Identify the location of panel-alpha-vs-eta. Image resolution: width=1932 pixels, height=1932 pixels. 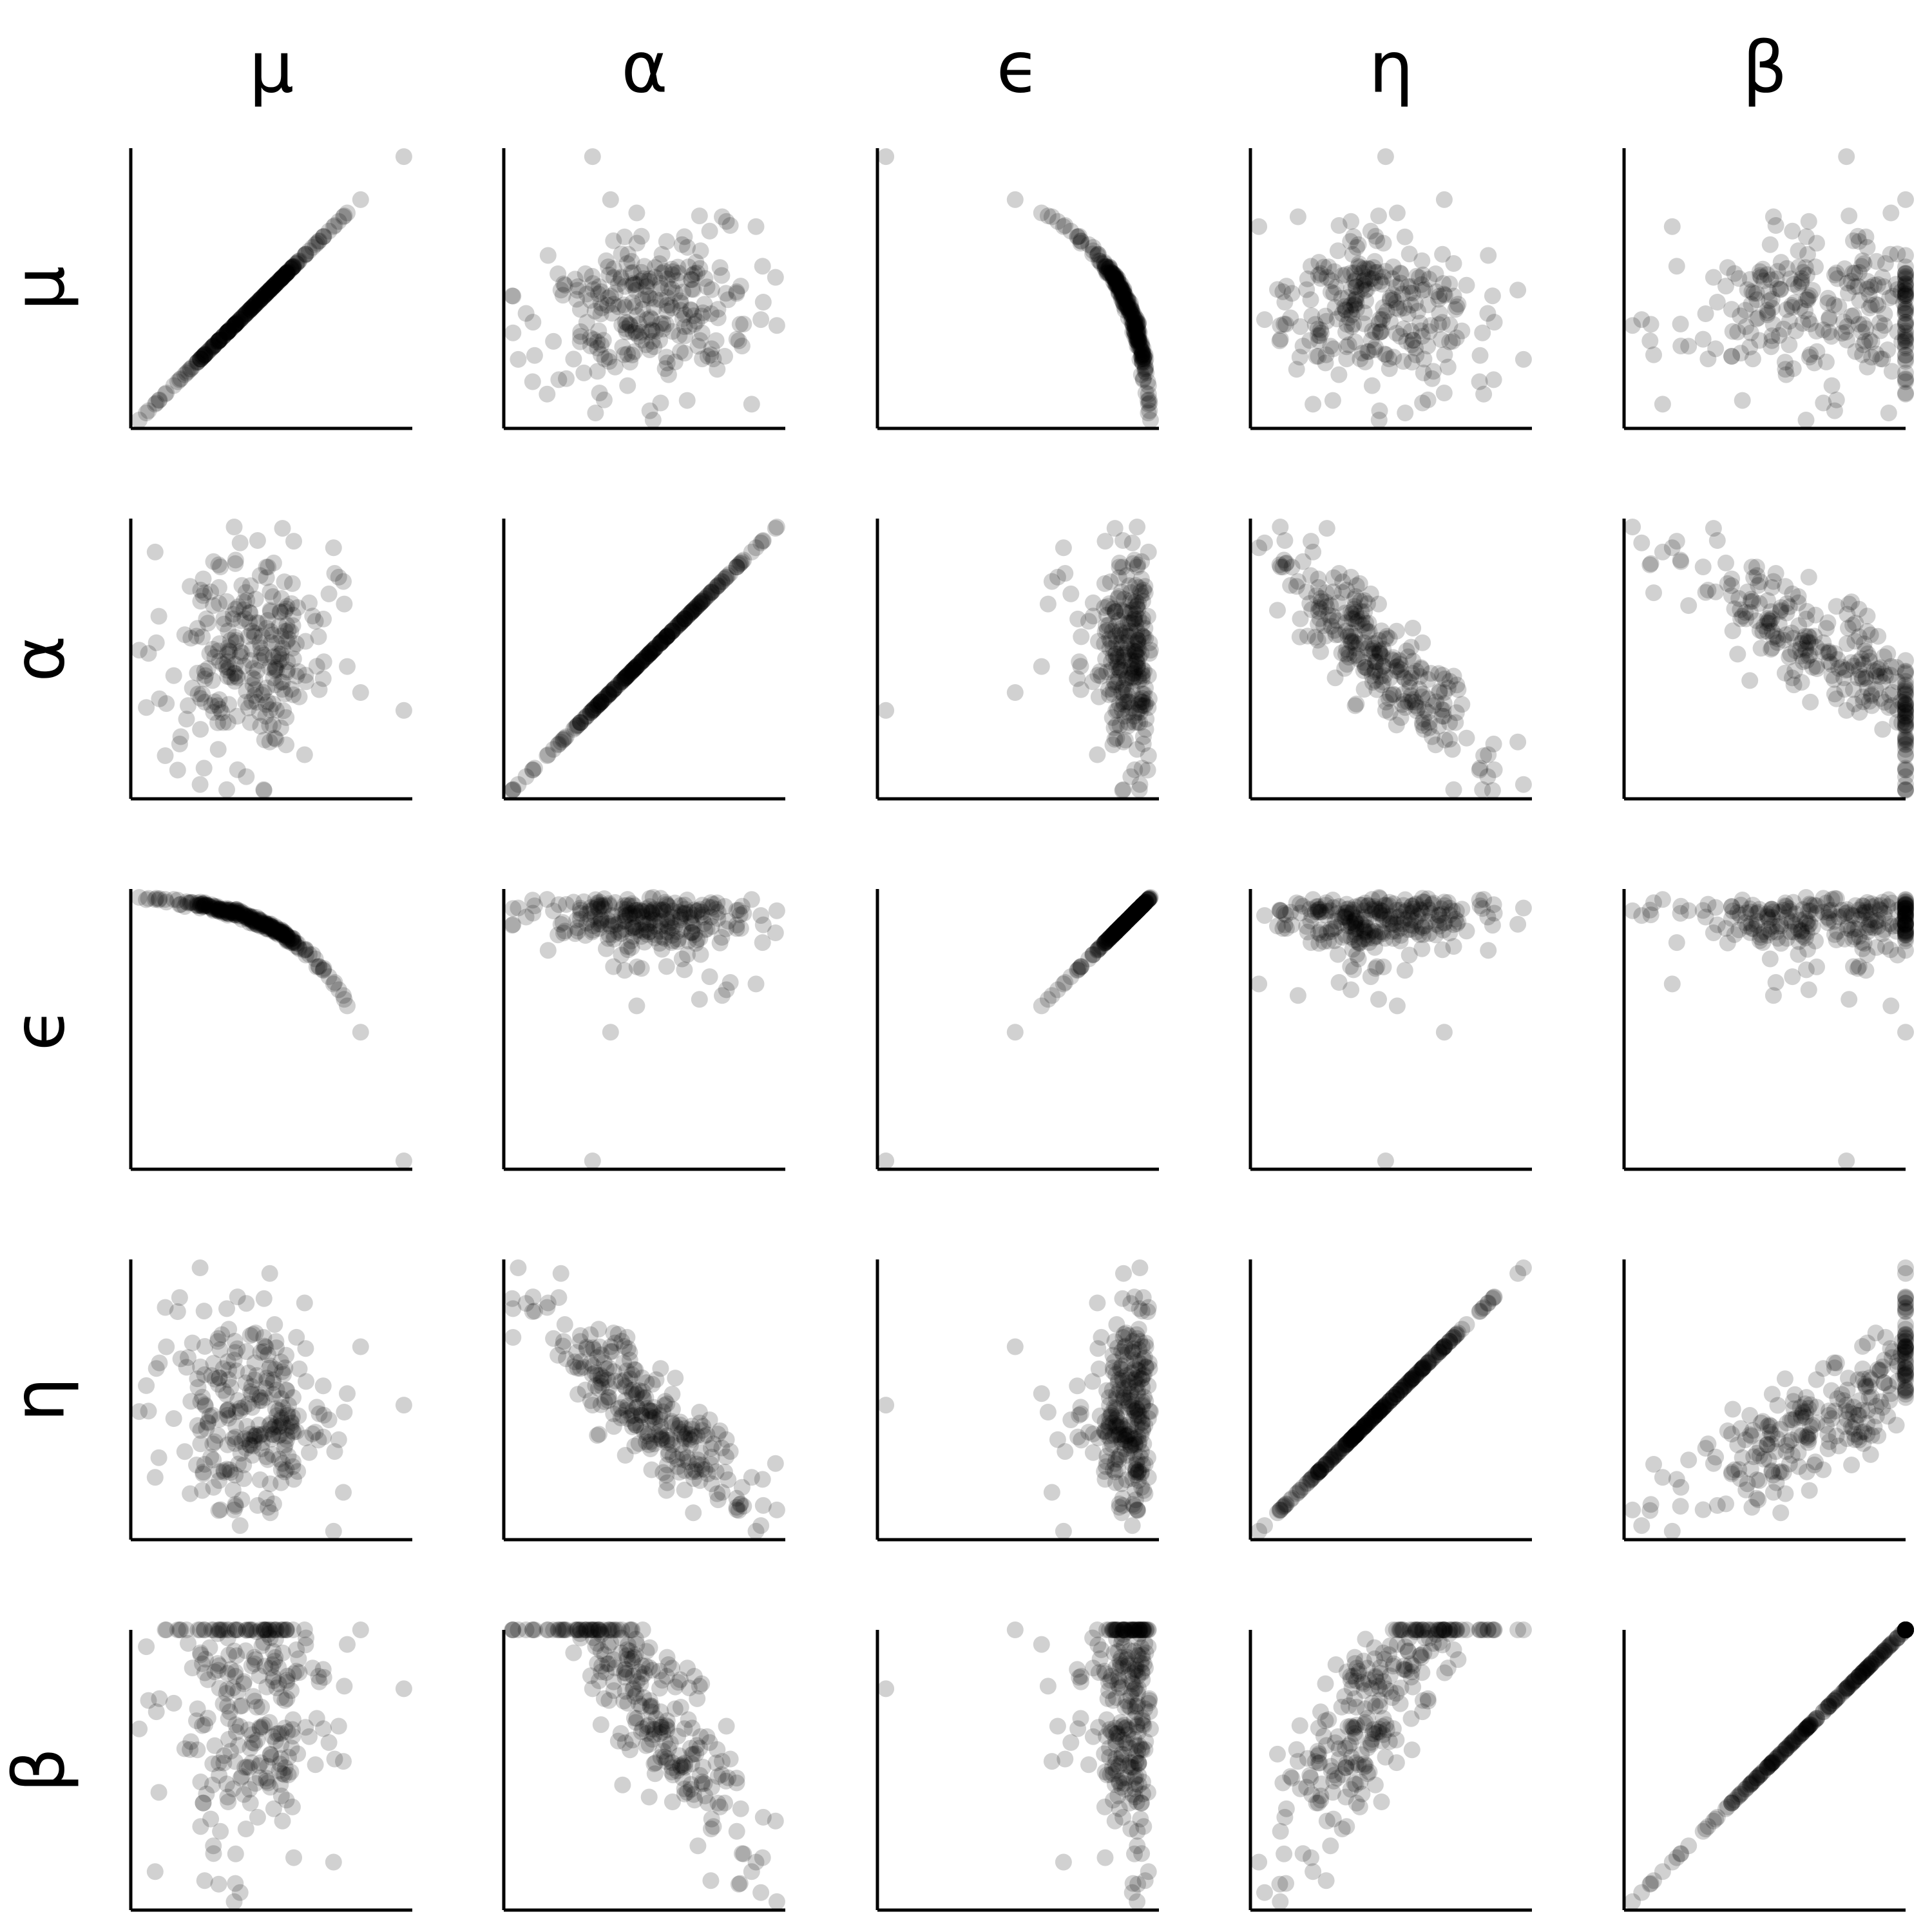
(1390, 660).